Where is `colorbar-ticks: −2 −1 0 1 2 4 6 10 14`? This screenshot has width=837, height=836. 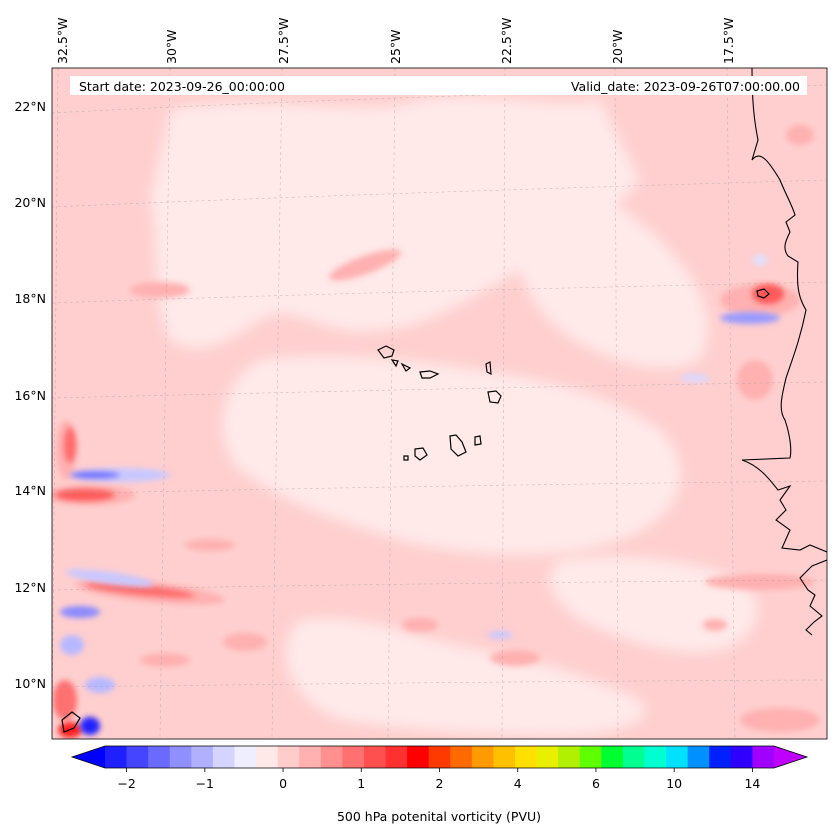 colorbar-ticks: −2 −1 0 1 2 4 6 10 14 is located at coordinates (438, 779).